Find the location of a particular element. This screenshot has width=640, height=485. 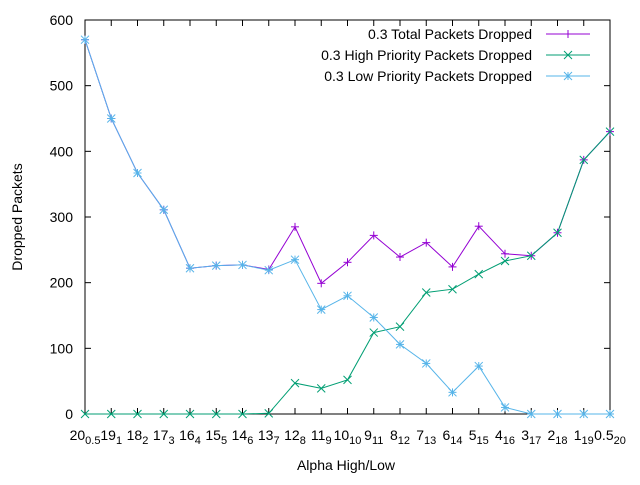

x-tick-label: 614 is located at coordinates (452, 437).